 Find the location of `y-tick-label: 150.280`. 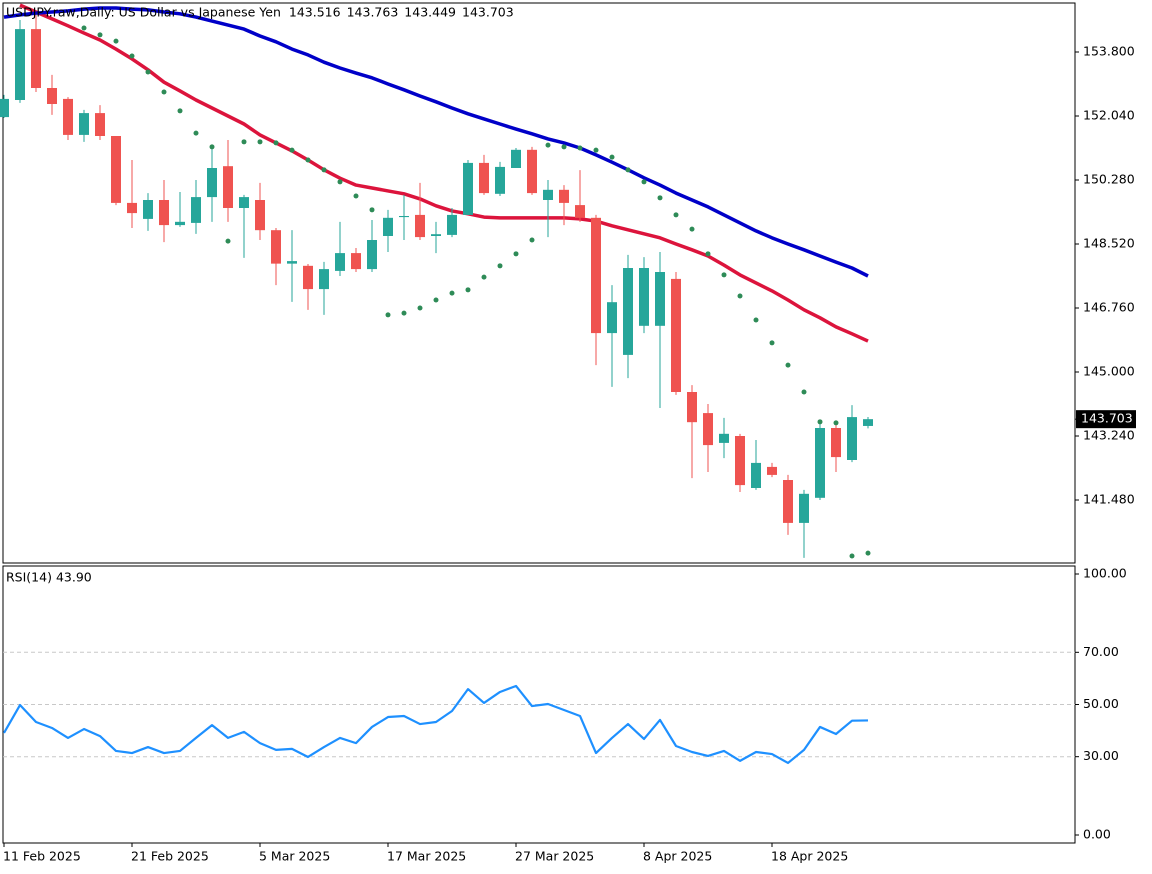

y-tick-label: 150.280 is located at coordinates (1109, 179).